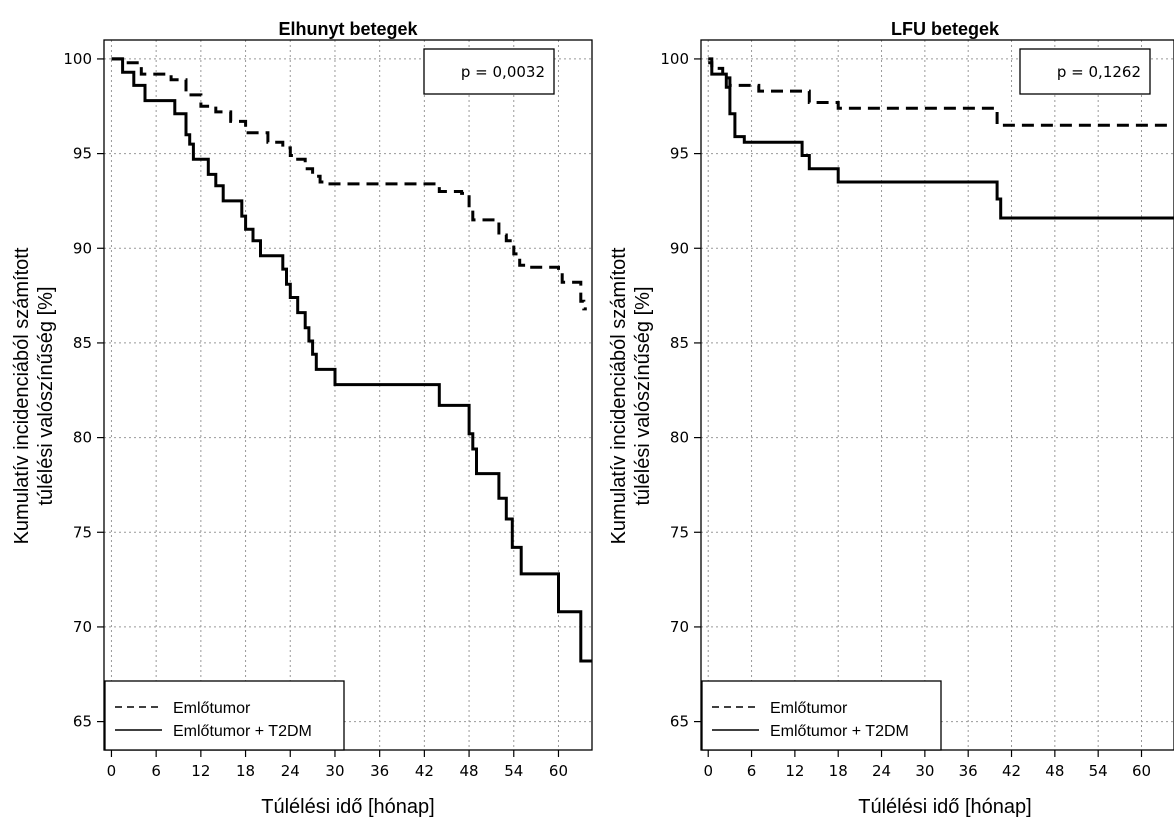 This screenshot has height=817, width=1174. I want to click on p-value-text: p = 0,0032, so click(503, 72).